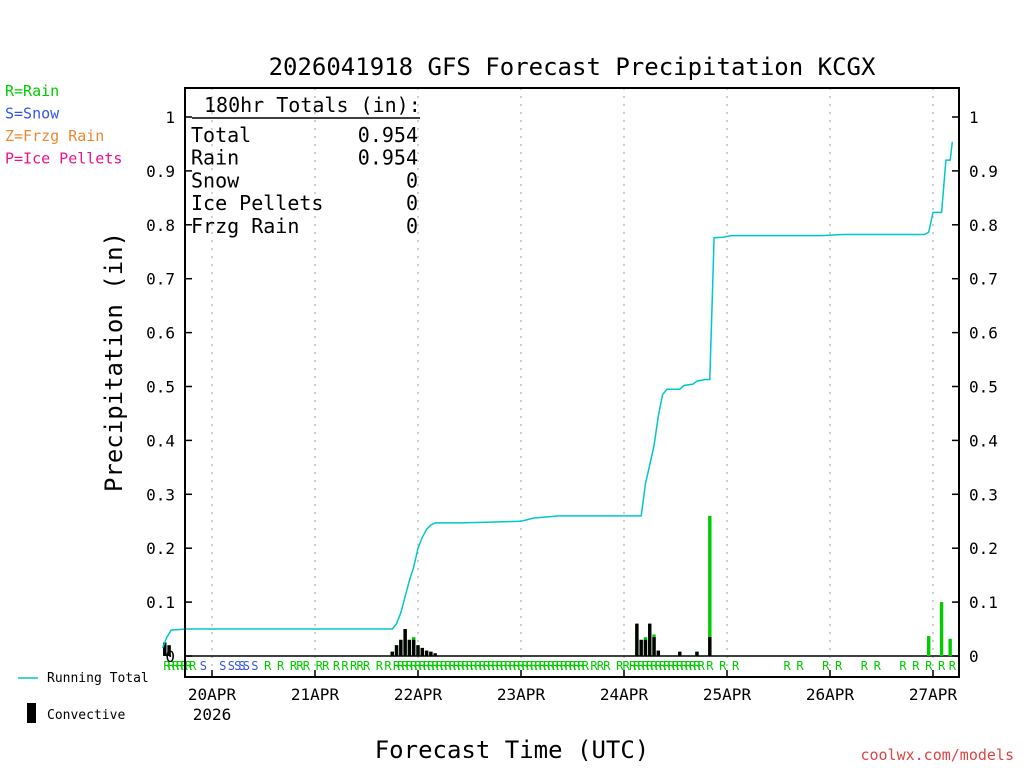  What do you see at coordinates (953, 666) in the screenshot?
I see `precip-type-label-108: R` at bounding box center [953, 666].